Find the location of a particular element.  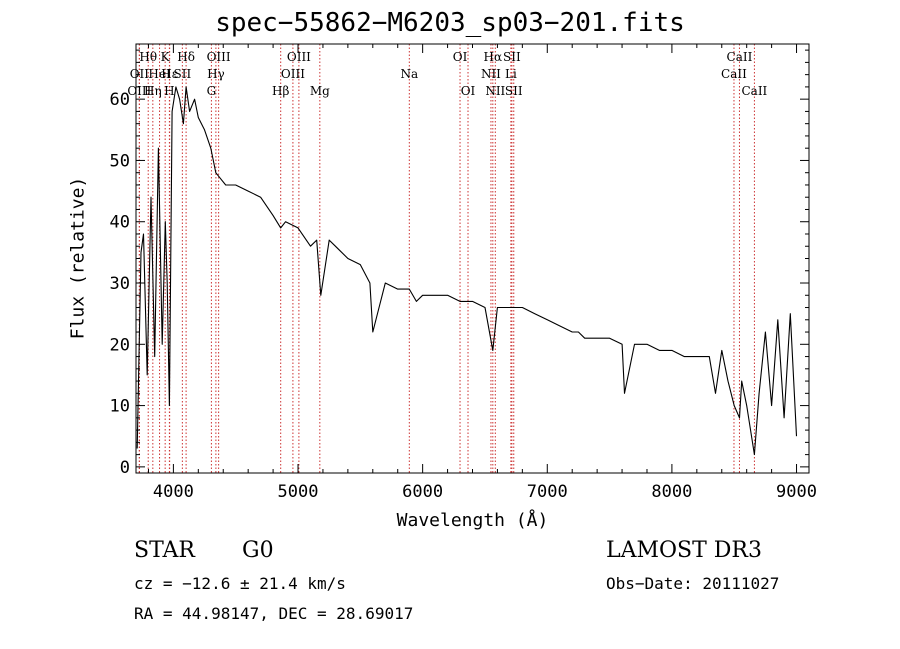

line-marker-label-14: OIII is located at coordinates (293, 74).